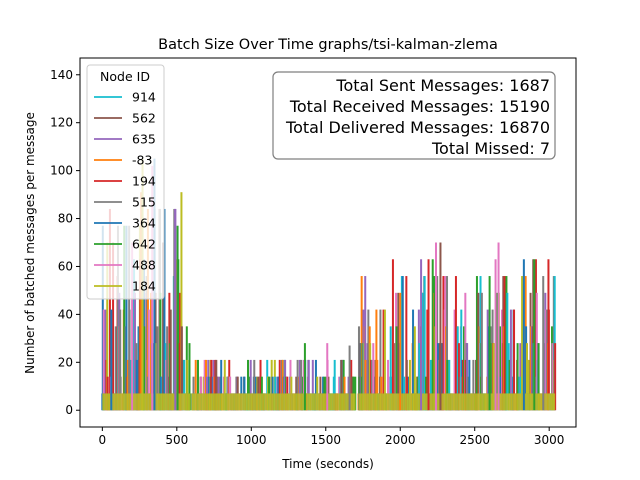 The width and height of the screenshot is (640, 480). Describe the element at coordinates (144, 265) in the screenshot. I see `legend-label: 488` at that location.